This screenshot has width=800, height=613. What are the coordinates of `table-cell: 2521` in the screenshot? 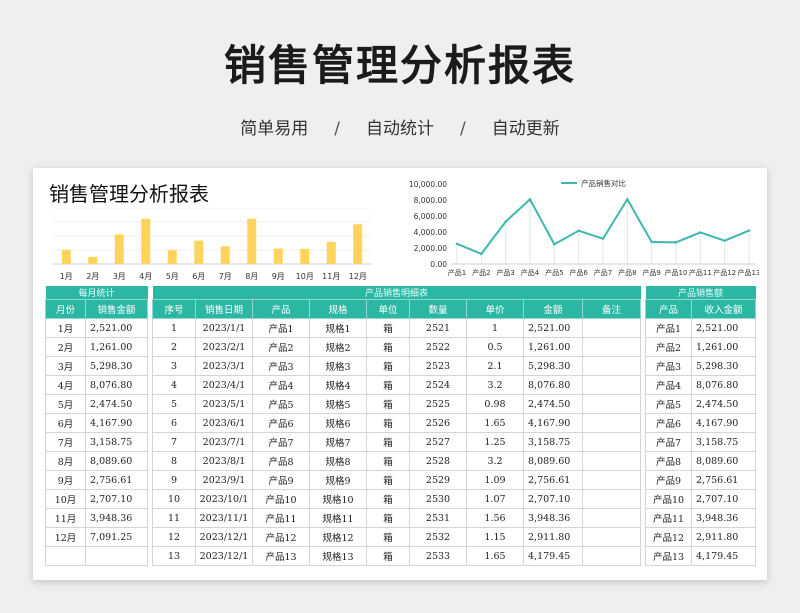 It's located at (438, 328).